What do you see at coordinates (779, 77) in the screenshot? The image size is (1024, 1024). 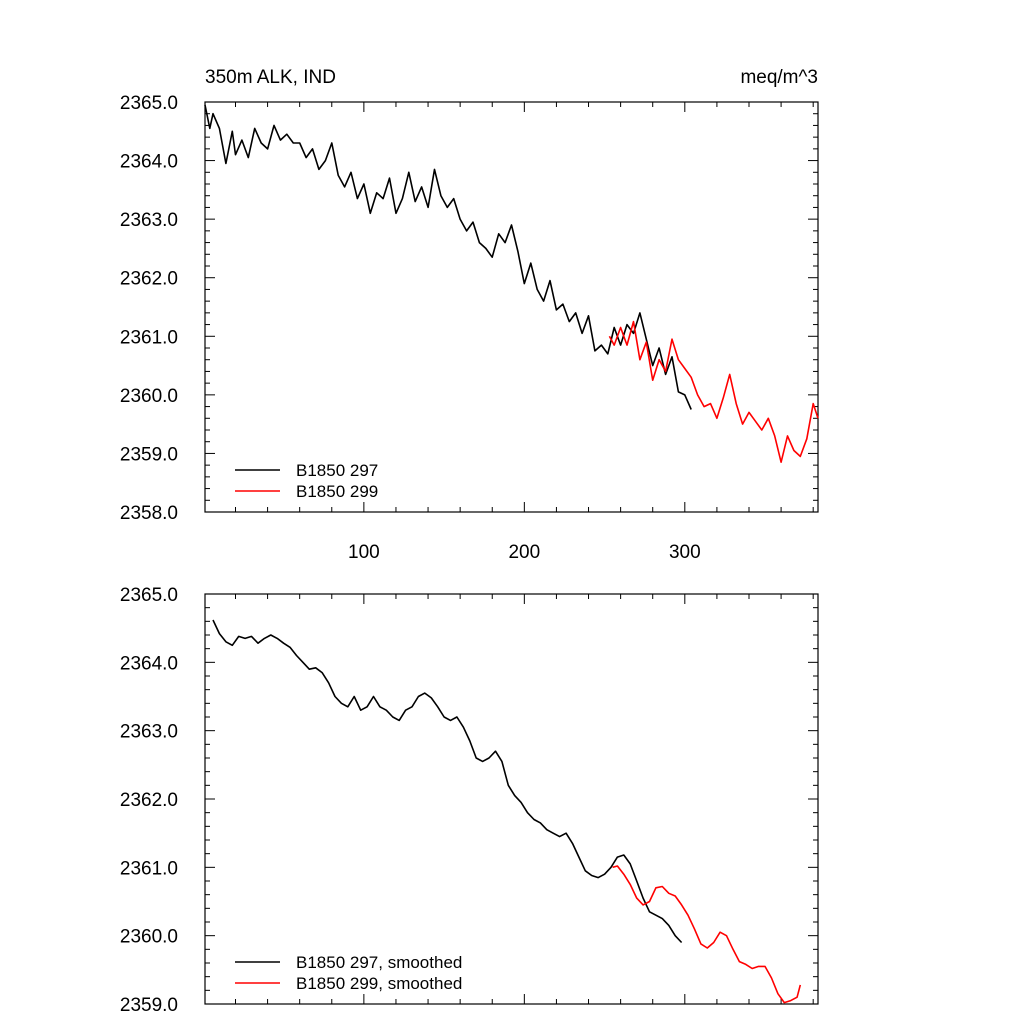 I see `chart-title-right: meq/m^3` at bounding box center [779, 77].